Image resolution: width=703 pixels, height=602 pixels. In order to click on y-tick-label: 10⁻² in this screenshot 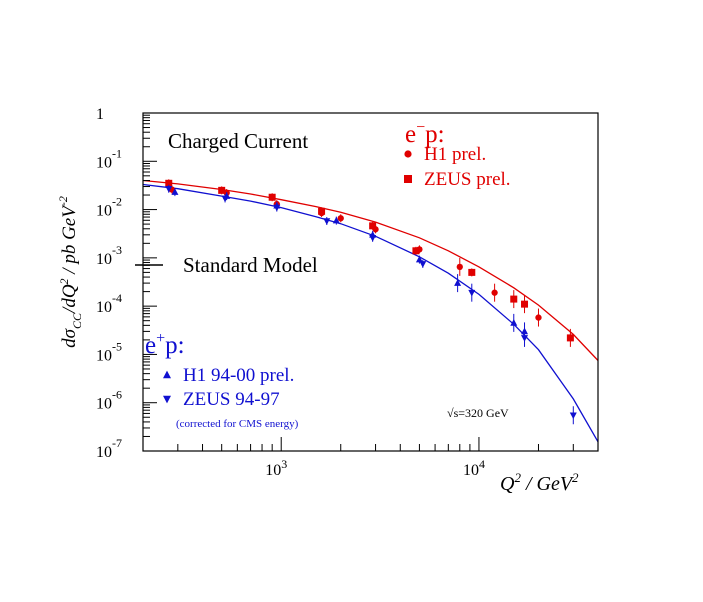, I will do `click(109, 207)`.